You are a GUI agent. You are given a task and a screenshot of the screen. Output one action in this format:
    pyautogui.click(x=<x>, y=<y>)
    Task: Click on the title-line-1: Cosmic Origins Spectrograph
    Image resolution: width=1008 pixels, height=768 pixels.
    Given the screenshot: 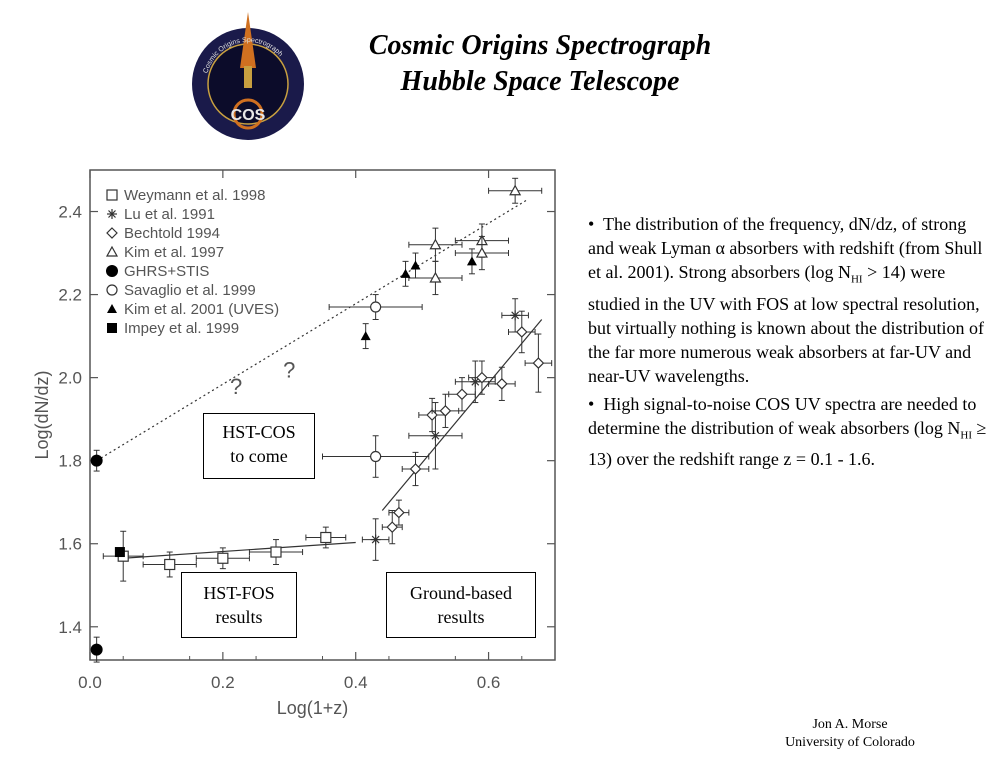 What is the action you would take?
    pyautogui.click(x=540, y=45)
    